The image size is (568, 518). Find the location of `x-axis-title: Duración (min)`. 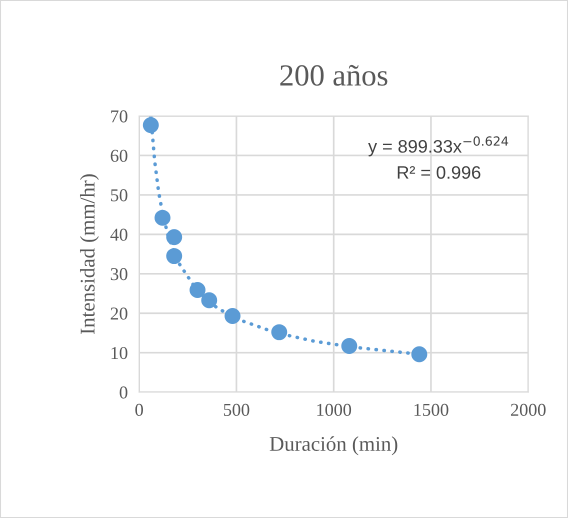

x-axis-title: Duración (min) is located at coordinates (334, 446).